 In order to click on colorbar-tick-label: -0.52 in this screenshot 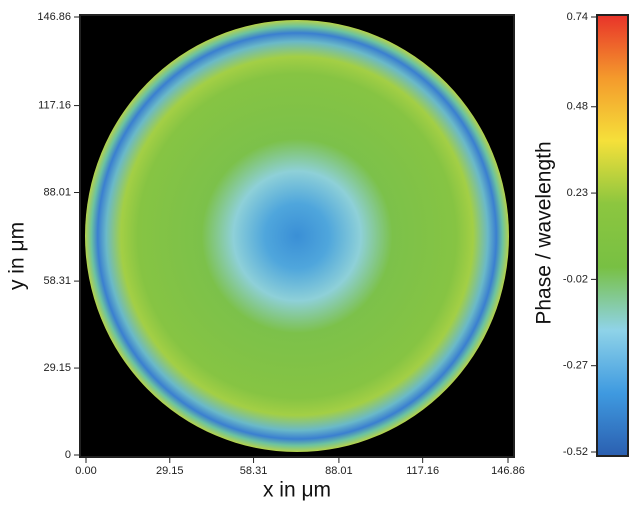, I will do `click(575, 452)`.